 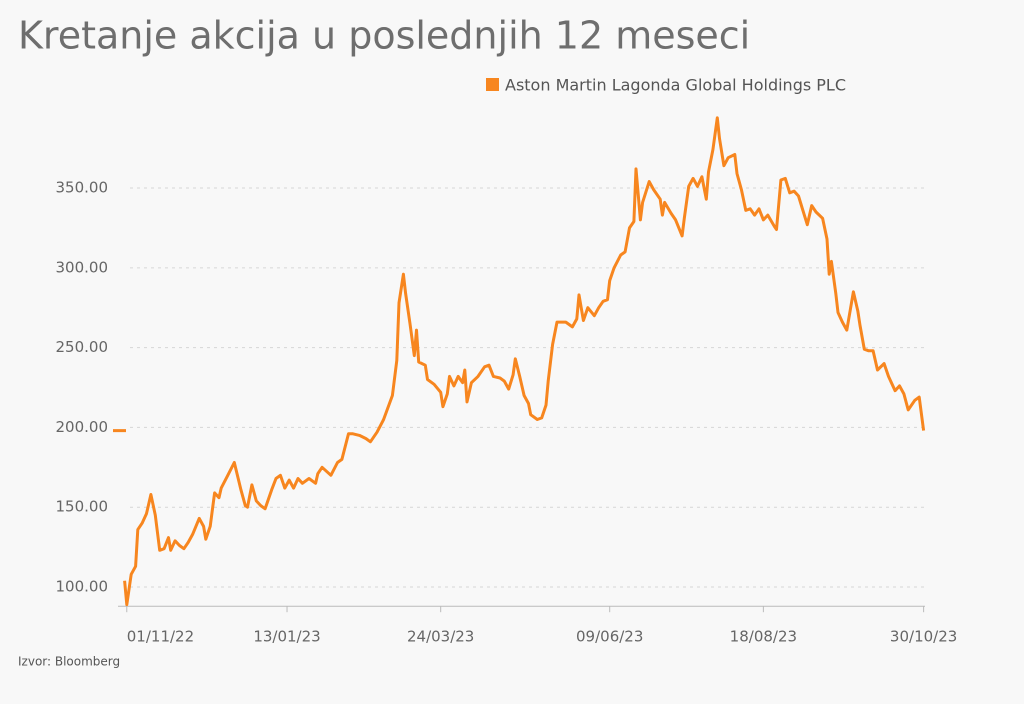 I want to click on x-tick-label: 18/08/23, so click(x=763, y=637).